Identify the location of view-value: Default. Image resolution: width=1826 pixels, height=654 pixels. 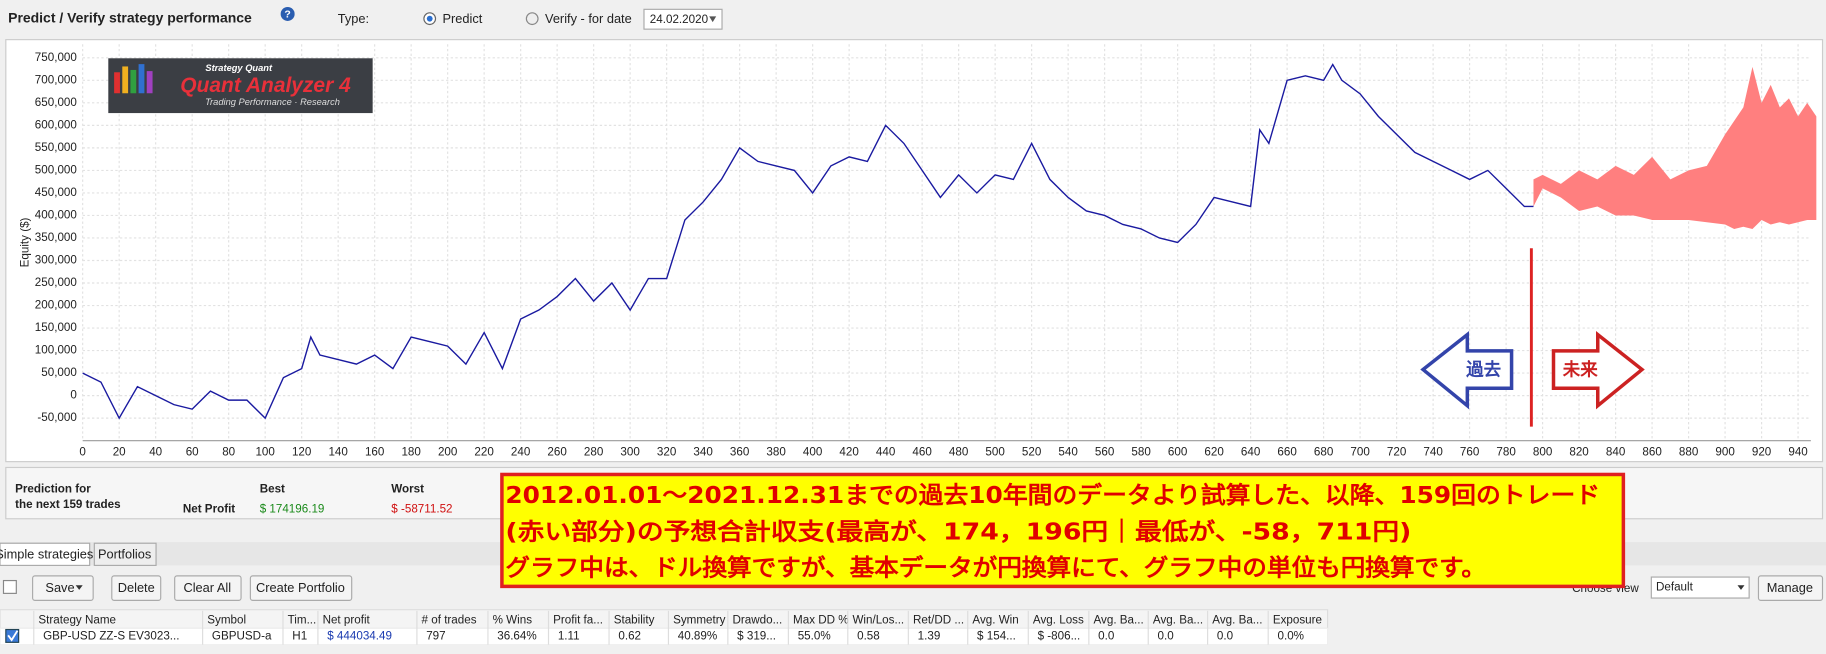
(1675, 587).